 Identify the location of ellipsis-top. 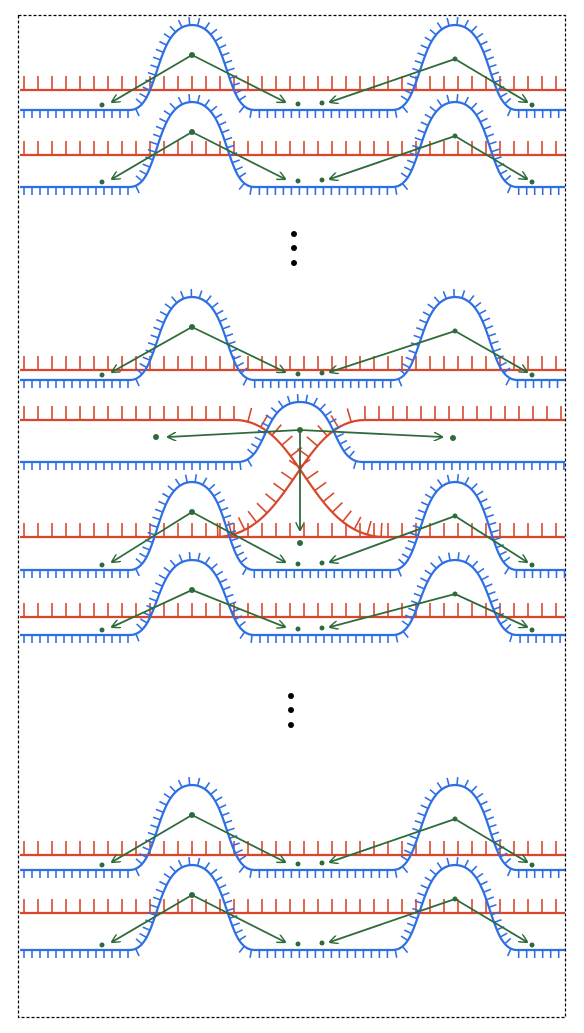
(294, 248).